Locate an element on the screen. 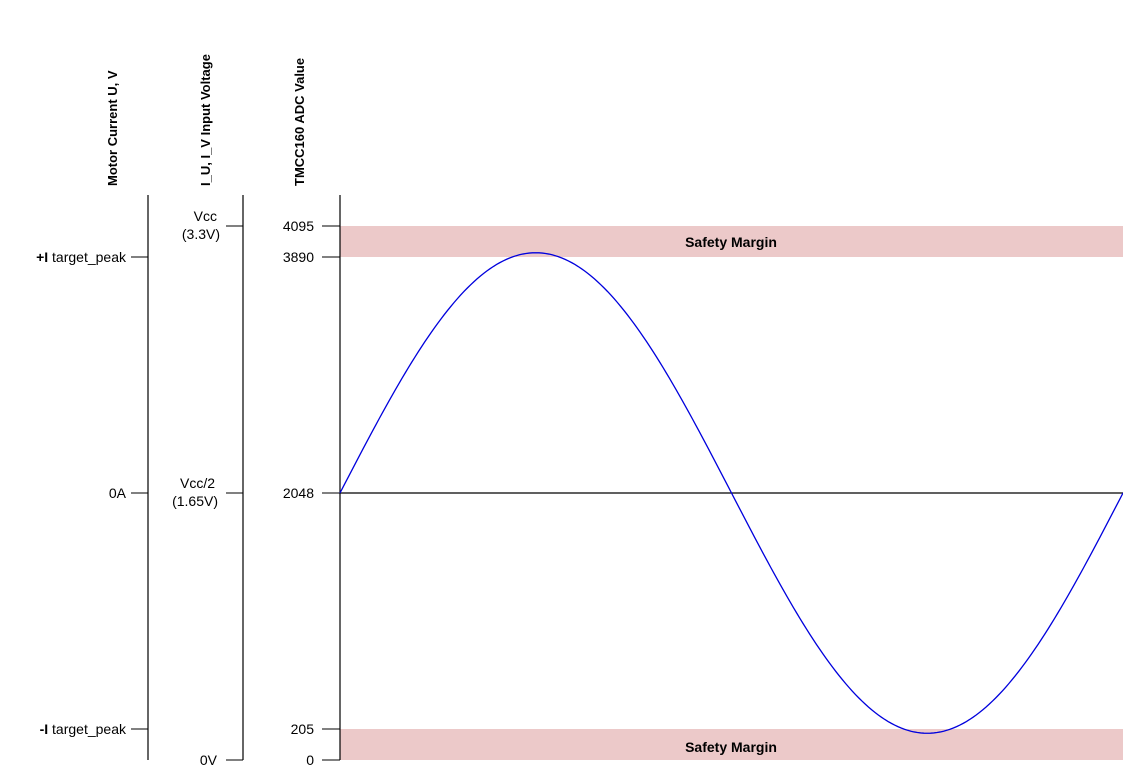 The width and height of the screenshot is (1123, 770). input-voltage-label-vcc-value: (3.3V) is located at coordinates (201, 234).